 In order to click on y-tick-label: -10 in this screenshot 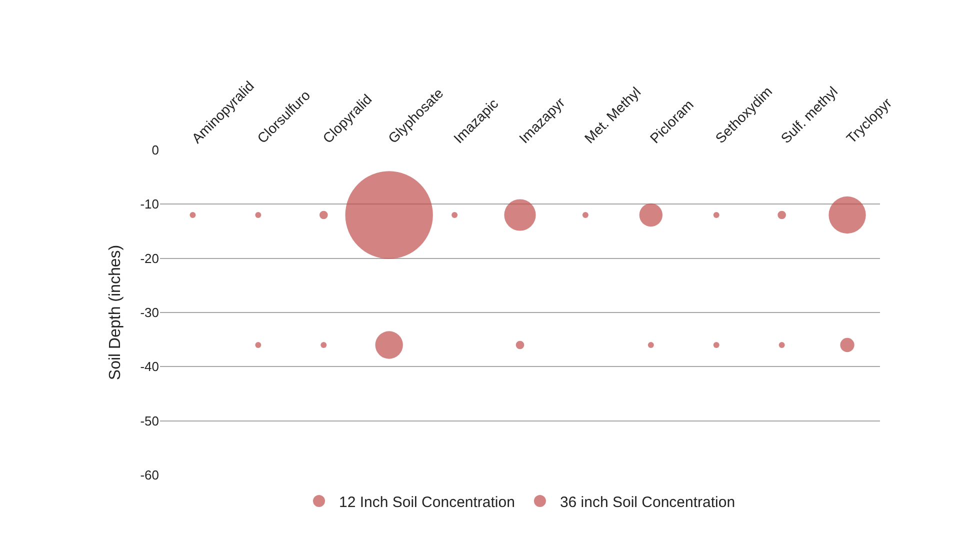, I will do `click(149, 204)`.